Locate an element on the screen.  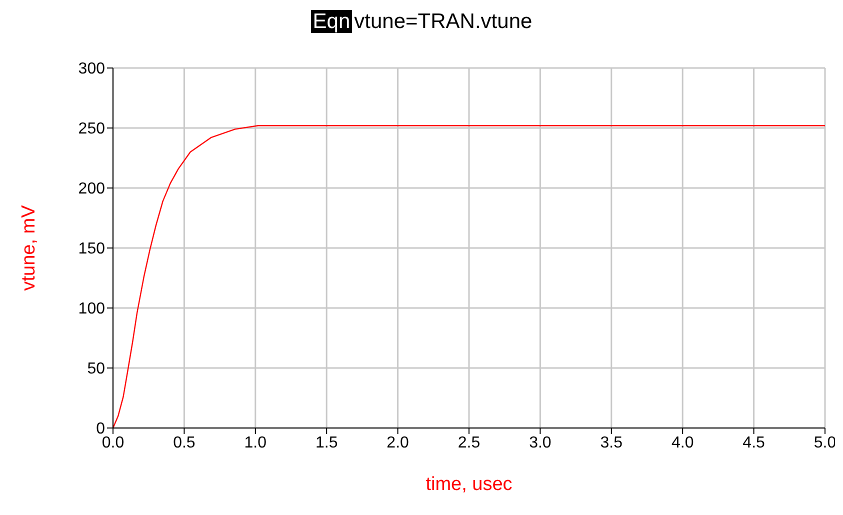
x-tick-label: 0.5 is located at coordinates (184, 443).